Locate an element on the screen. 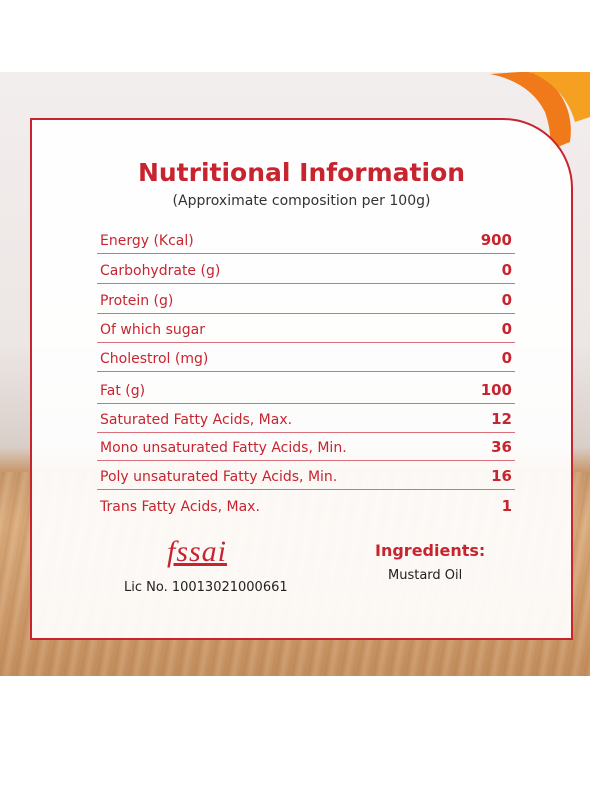 This screenshot has width=590, height=800. nutrient-value: 900 is located at coordinates (496, 240).